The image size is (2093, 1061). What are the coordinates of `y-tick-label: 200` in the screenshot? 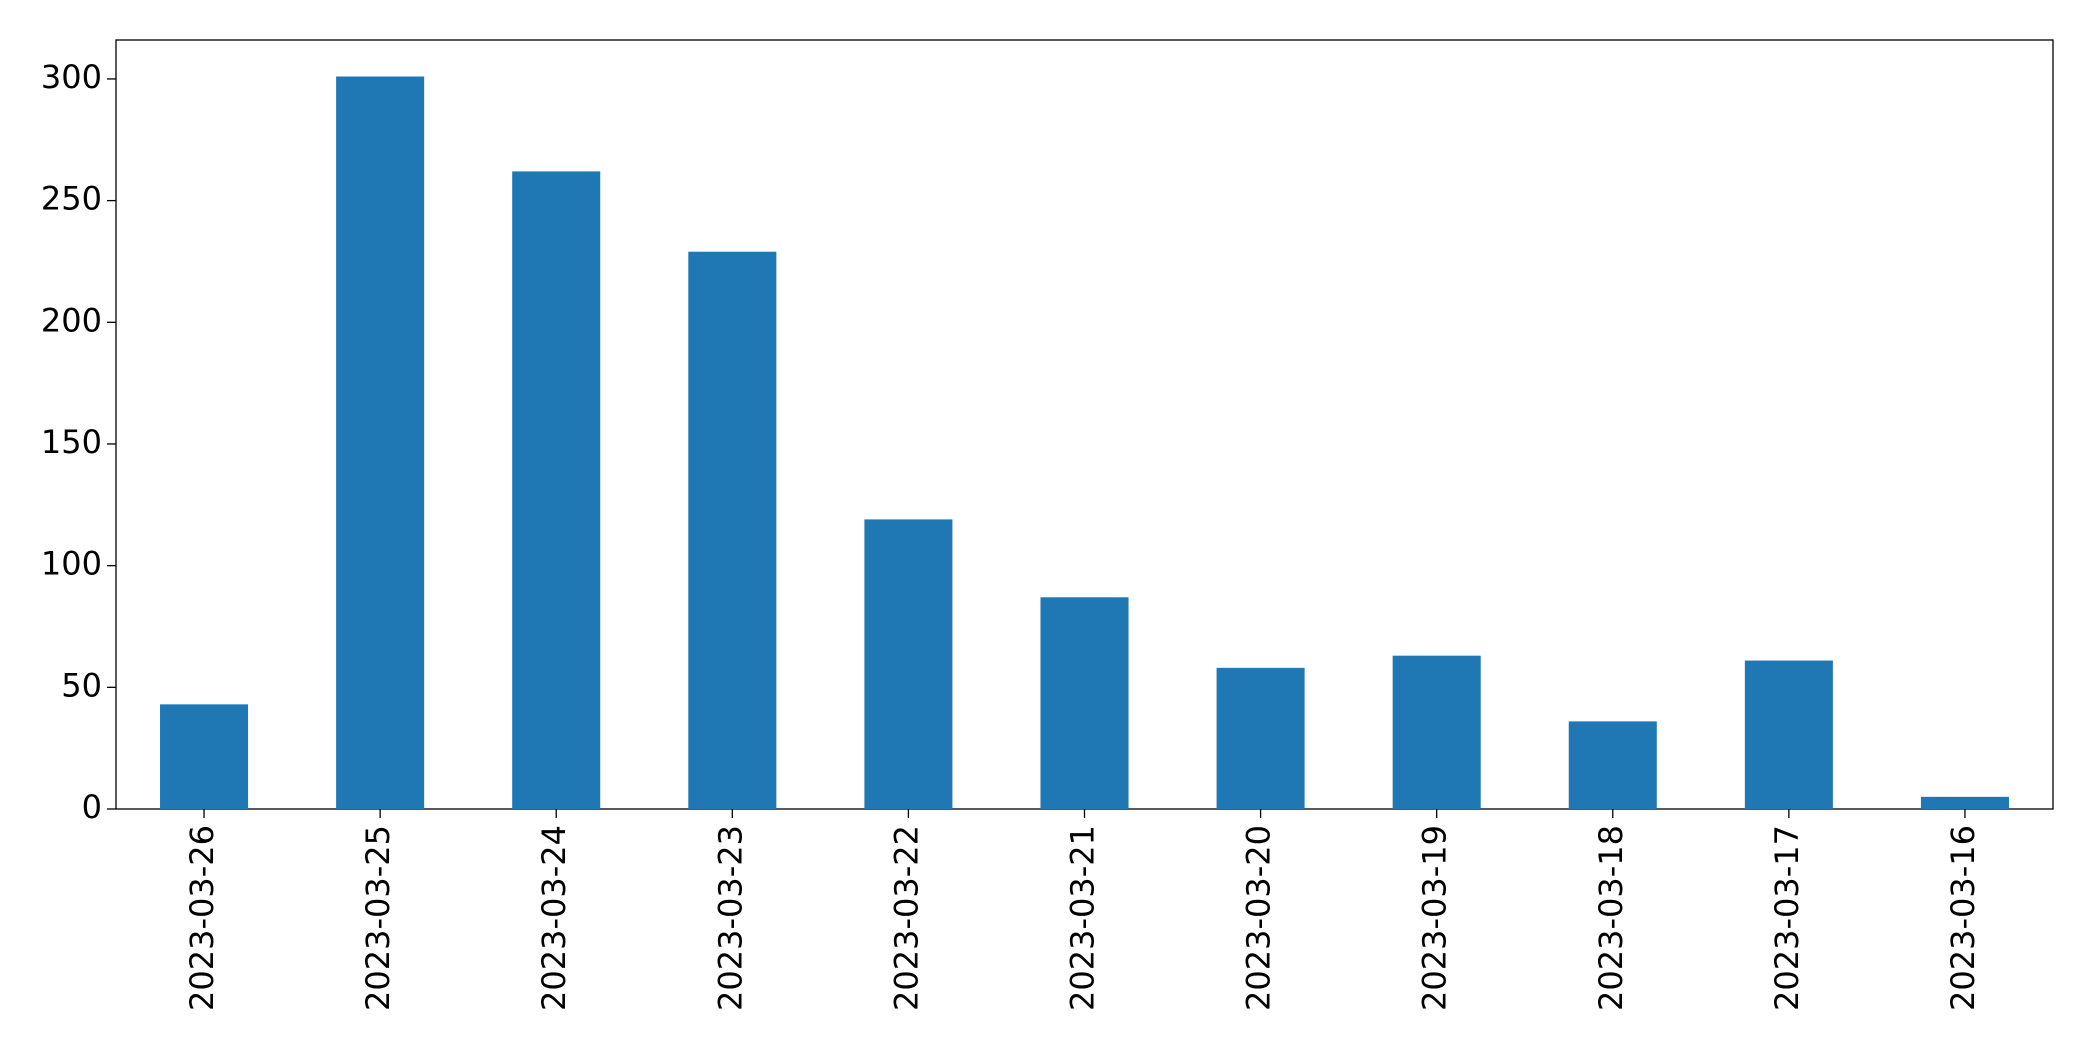 It's located at (71, 320).